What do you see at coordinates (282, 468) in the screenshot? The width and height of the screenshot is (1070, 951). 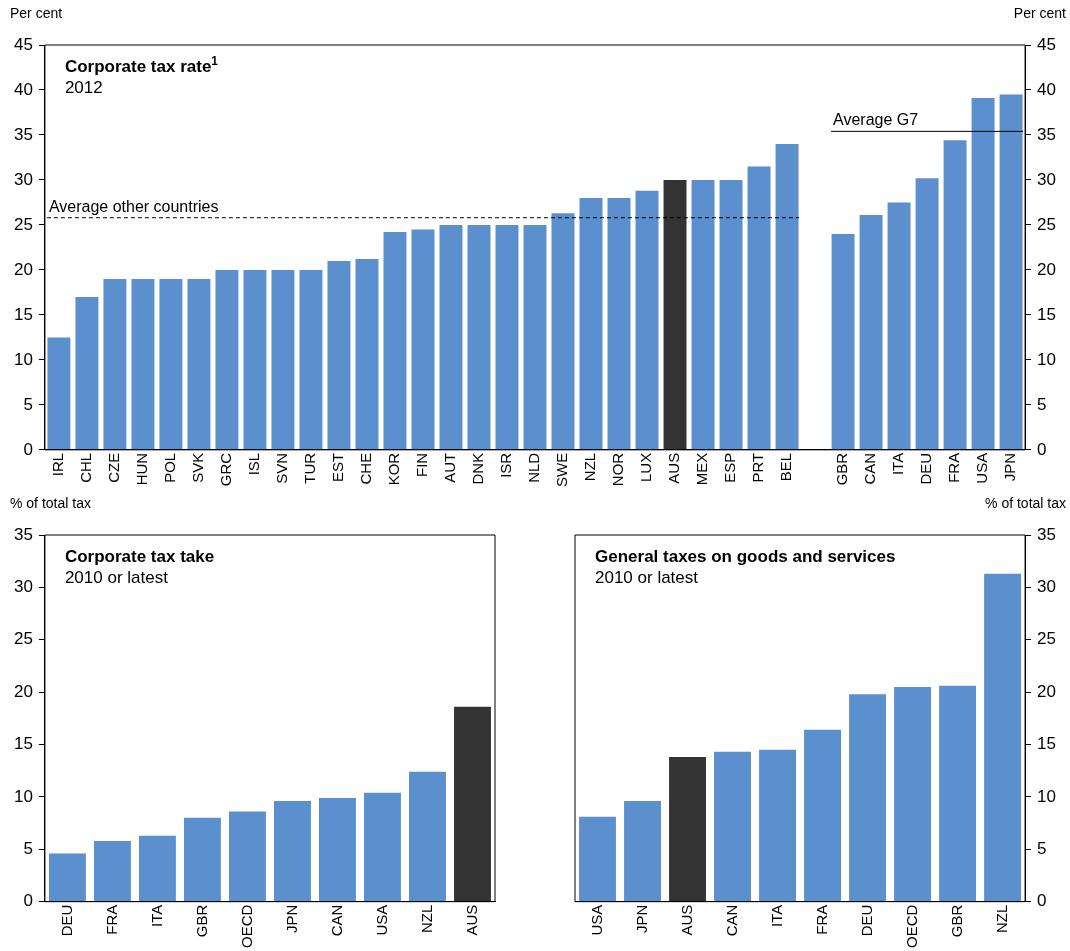 I see `x-tick-label: SVN` at bounding box center [282, 468].